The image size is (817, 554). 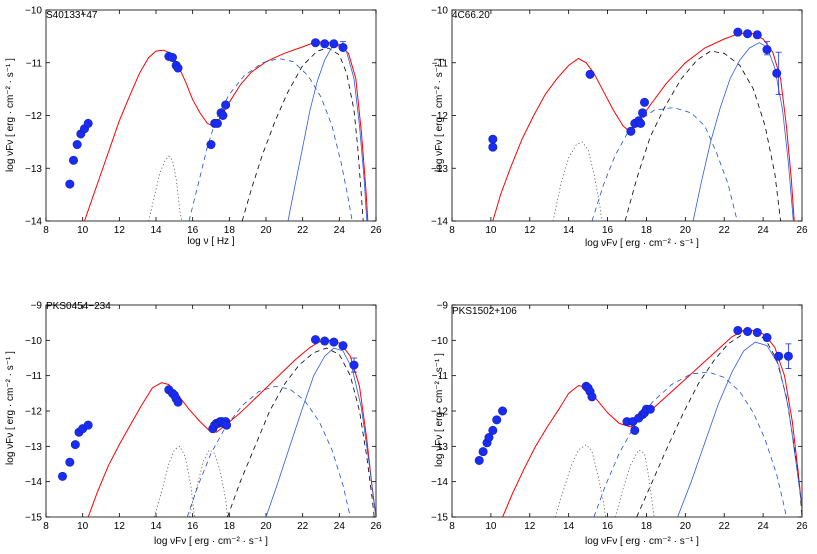 What do you see at coordinates (439, 518) in the screenshot?
I see `y-tick-label: −15` at bounding box center [439, 518].